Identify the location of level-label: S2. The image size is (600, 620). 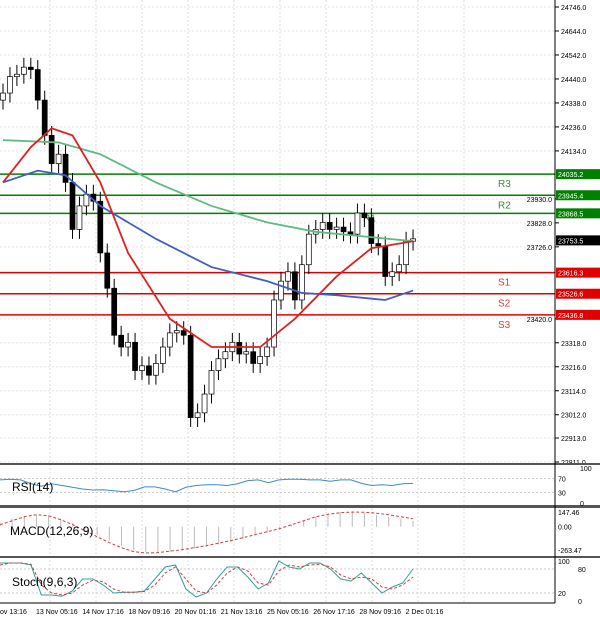
(504, 304).